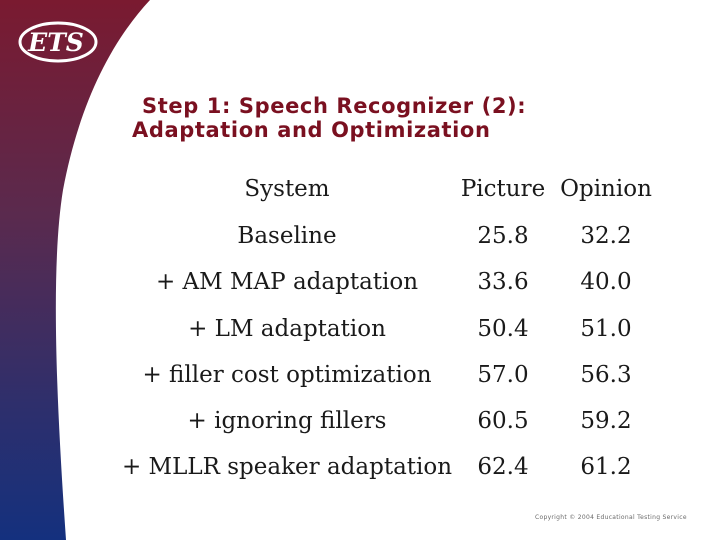  Describe the element at coordinates (287, 236) in the screenshot. I see `row-system-label: Baseline` at that location.